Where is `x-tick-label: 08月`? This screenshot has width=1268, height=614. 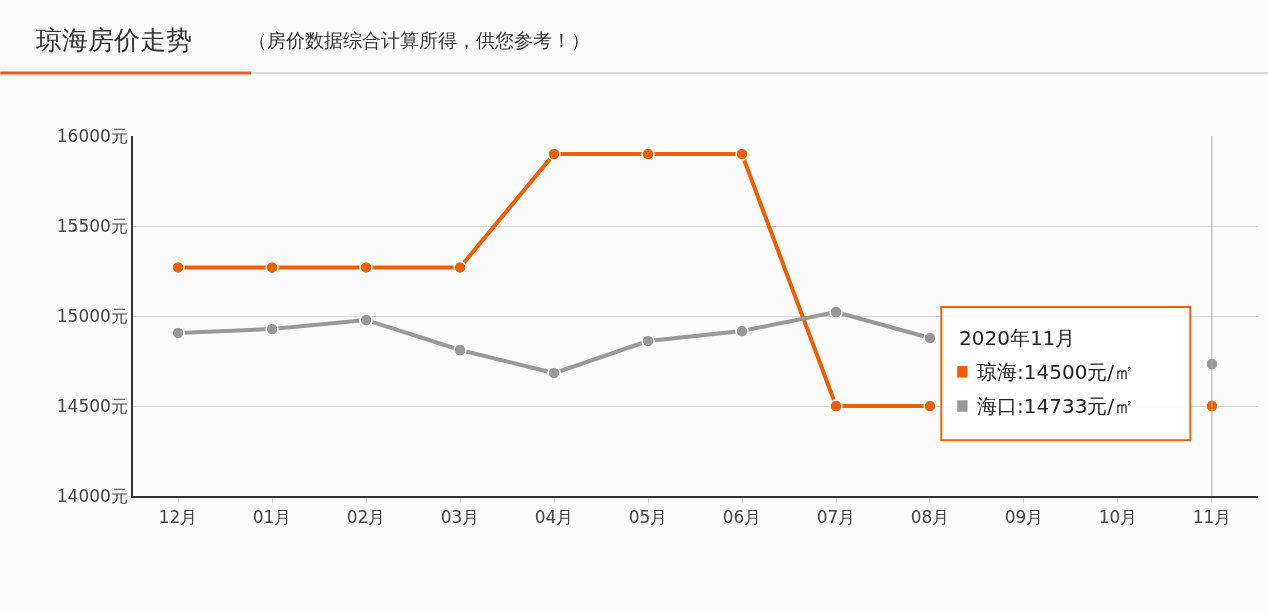
x-tick-label: 08月 is located at coordinates (930, 517).